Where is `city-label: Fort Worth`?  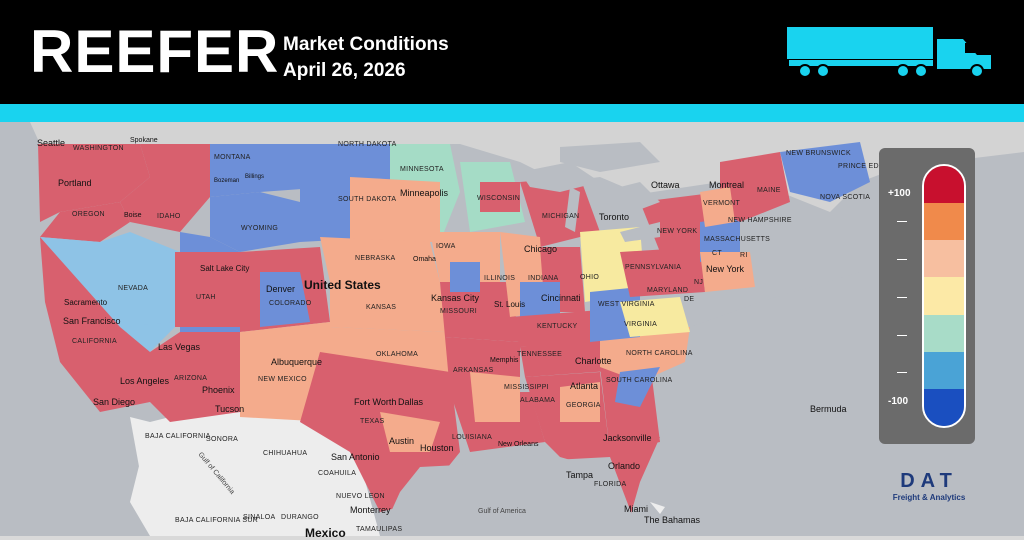 city-label: Fort Worth is located at coordinates (375, 402).